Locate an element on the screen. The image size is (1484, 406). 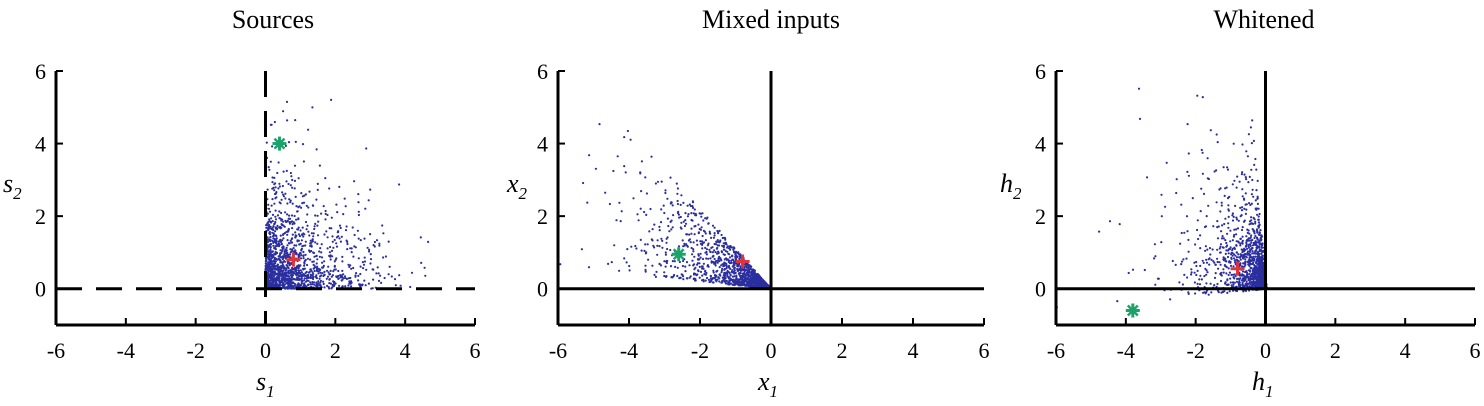
y-axis-label: h2 is located at coordinates (1011, 186).